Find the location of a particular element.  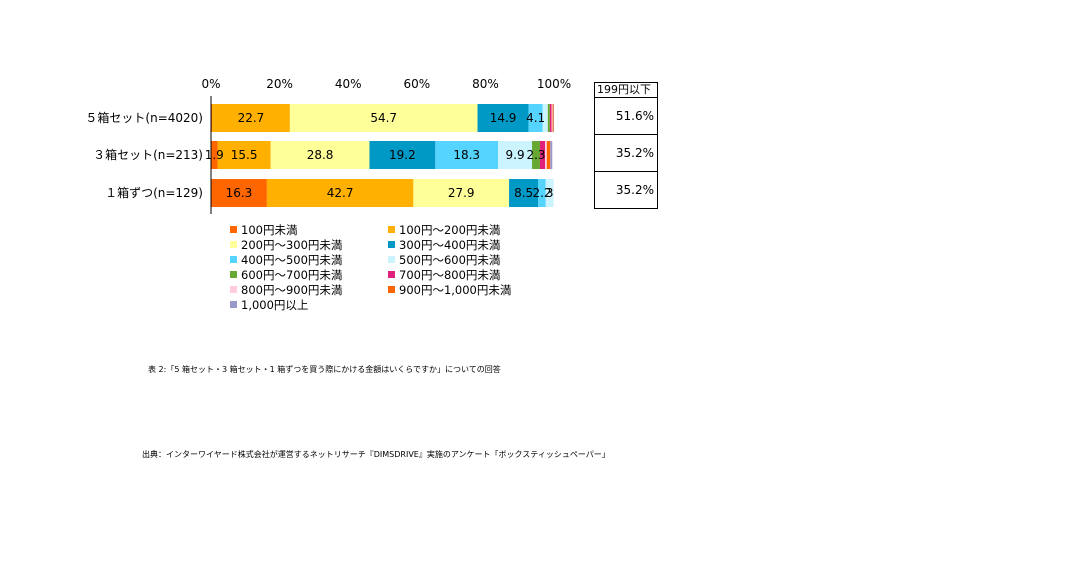

legend-item: 400円～500円未満 is located at coordinates (286, 260).